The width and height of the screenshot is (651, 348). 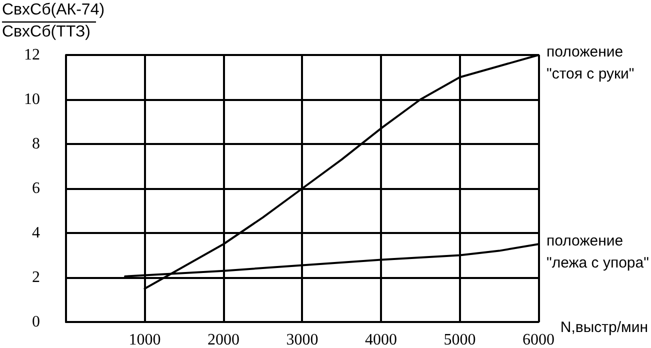 What do you see at coordinates (36, 188) in the screenshot?
I see `y-tick-label: 6` at bounding box center [36, 188].